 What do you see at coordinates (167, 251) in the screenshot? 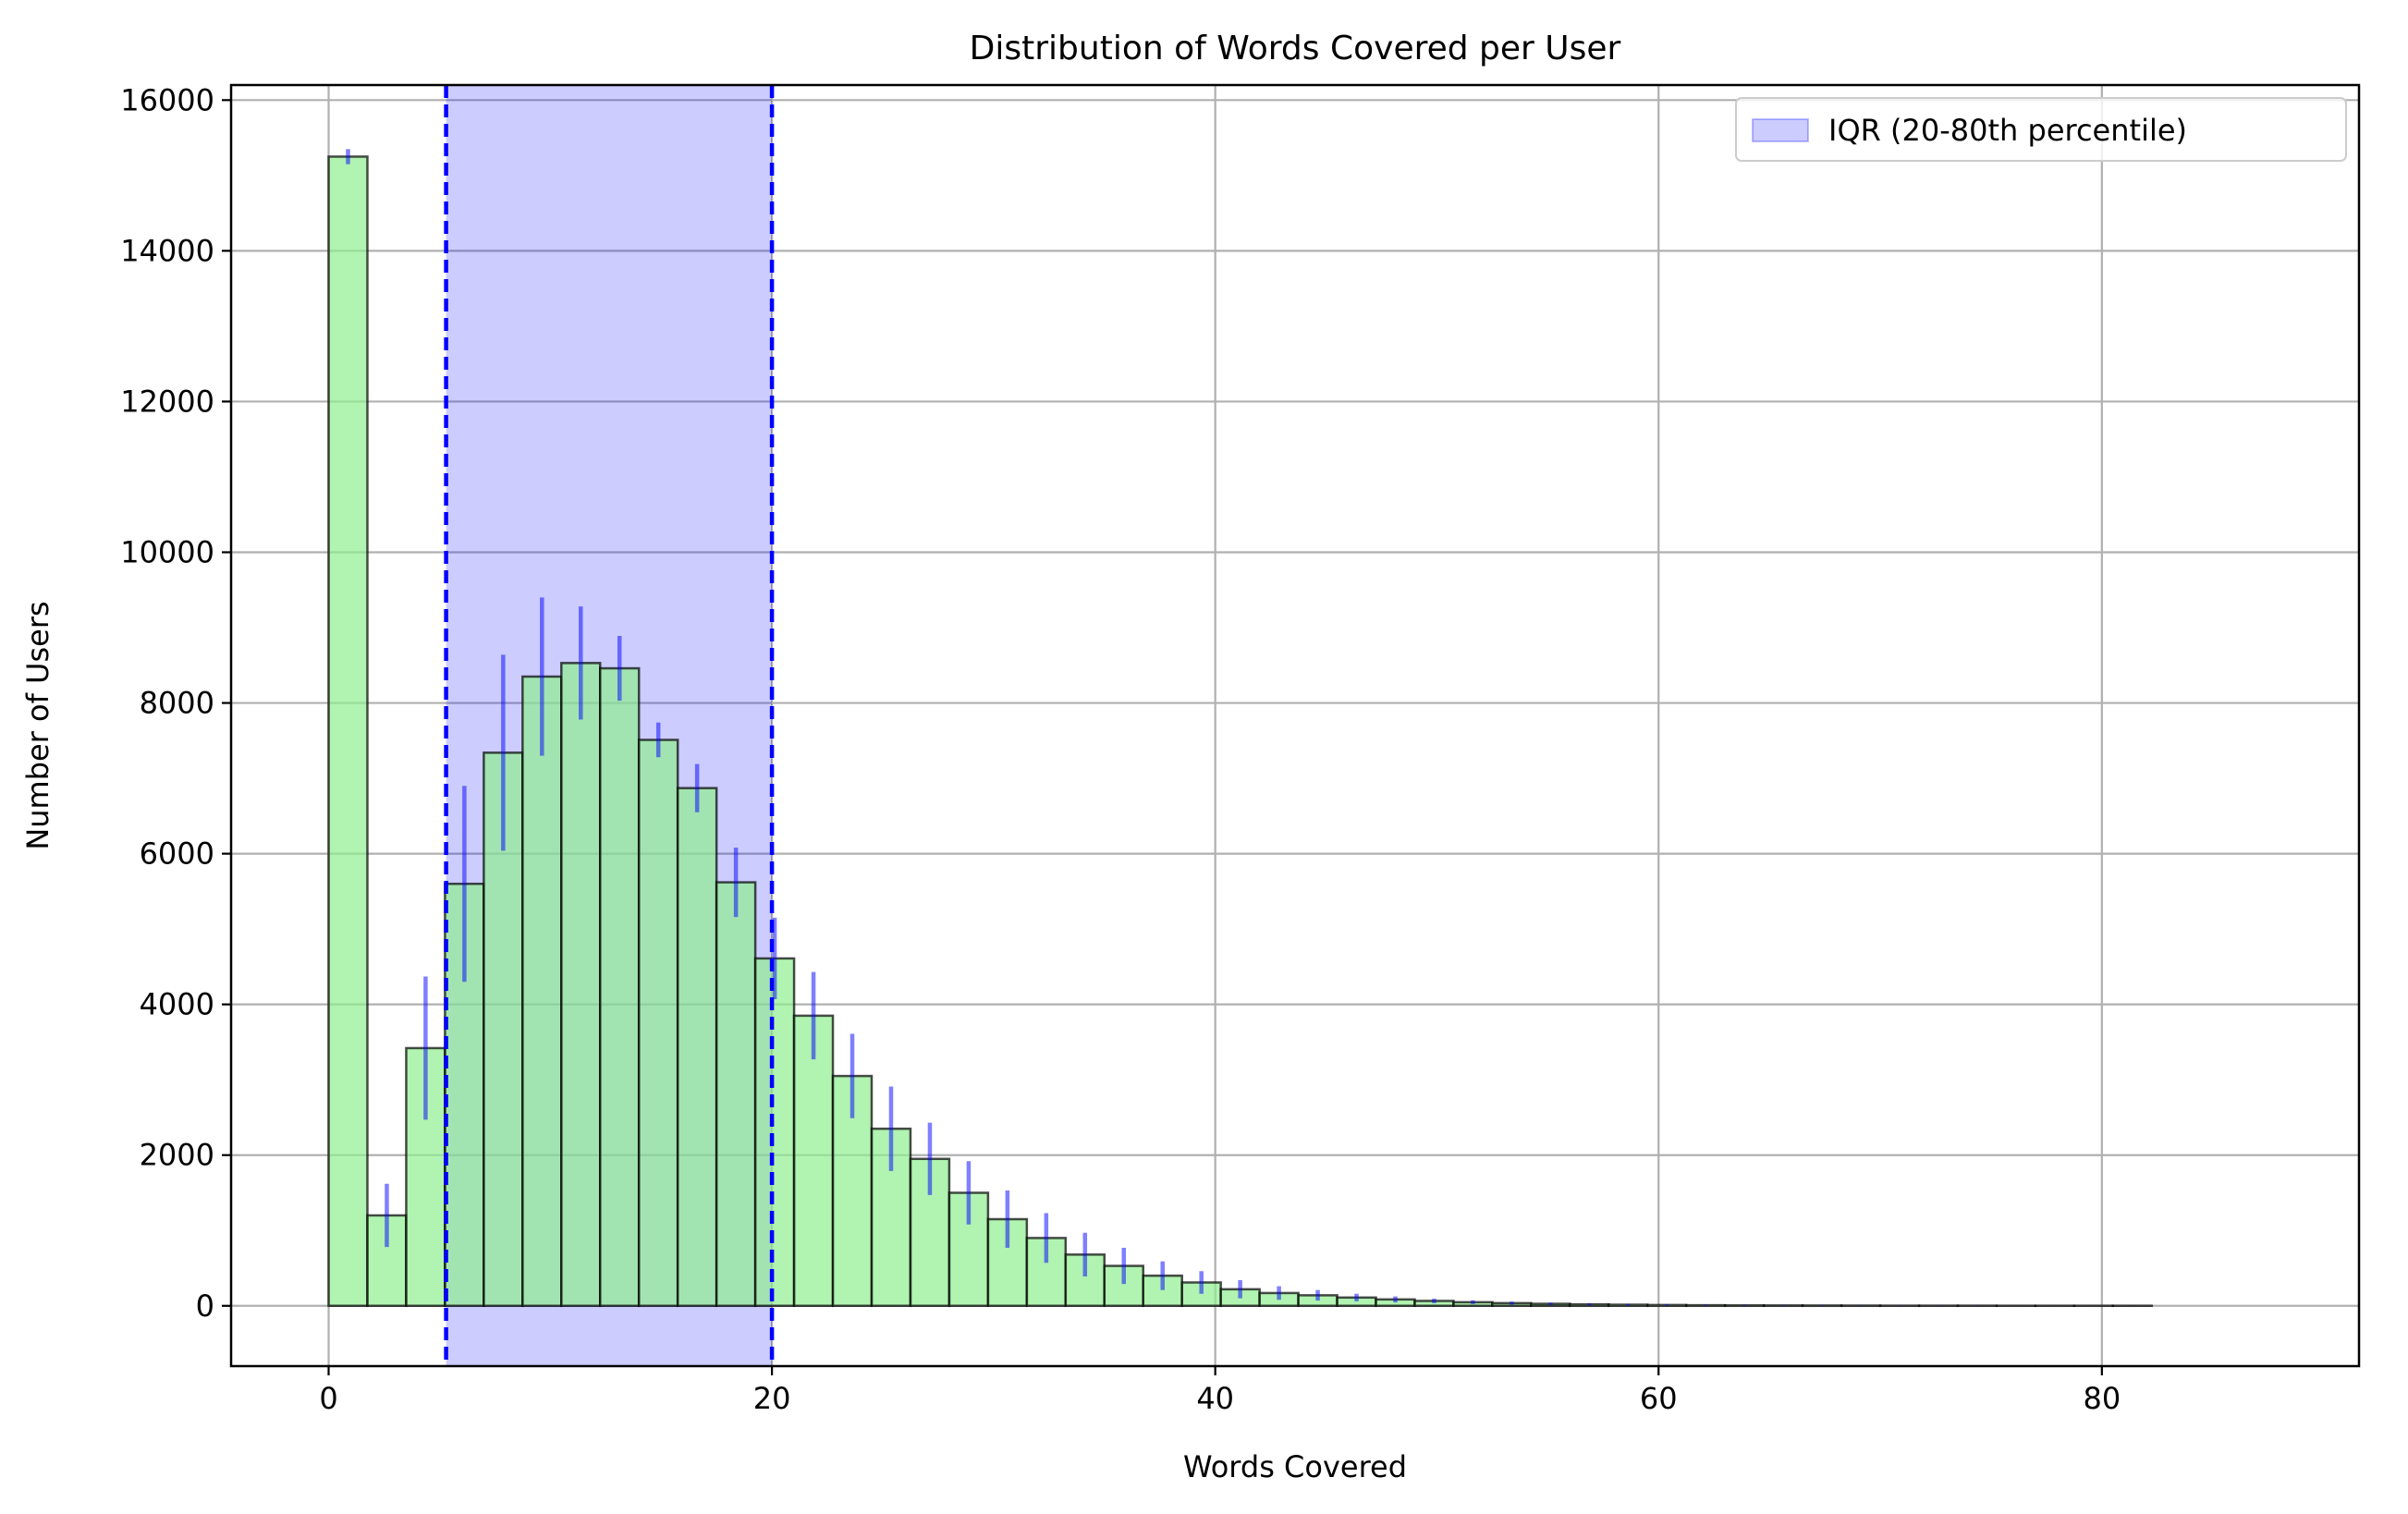
I see `y-tick-label: 14000` at bounding box center [167, 251].